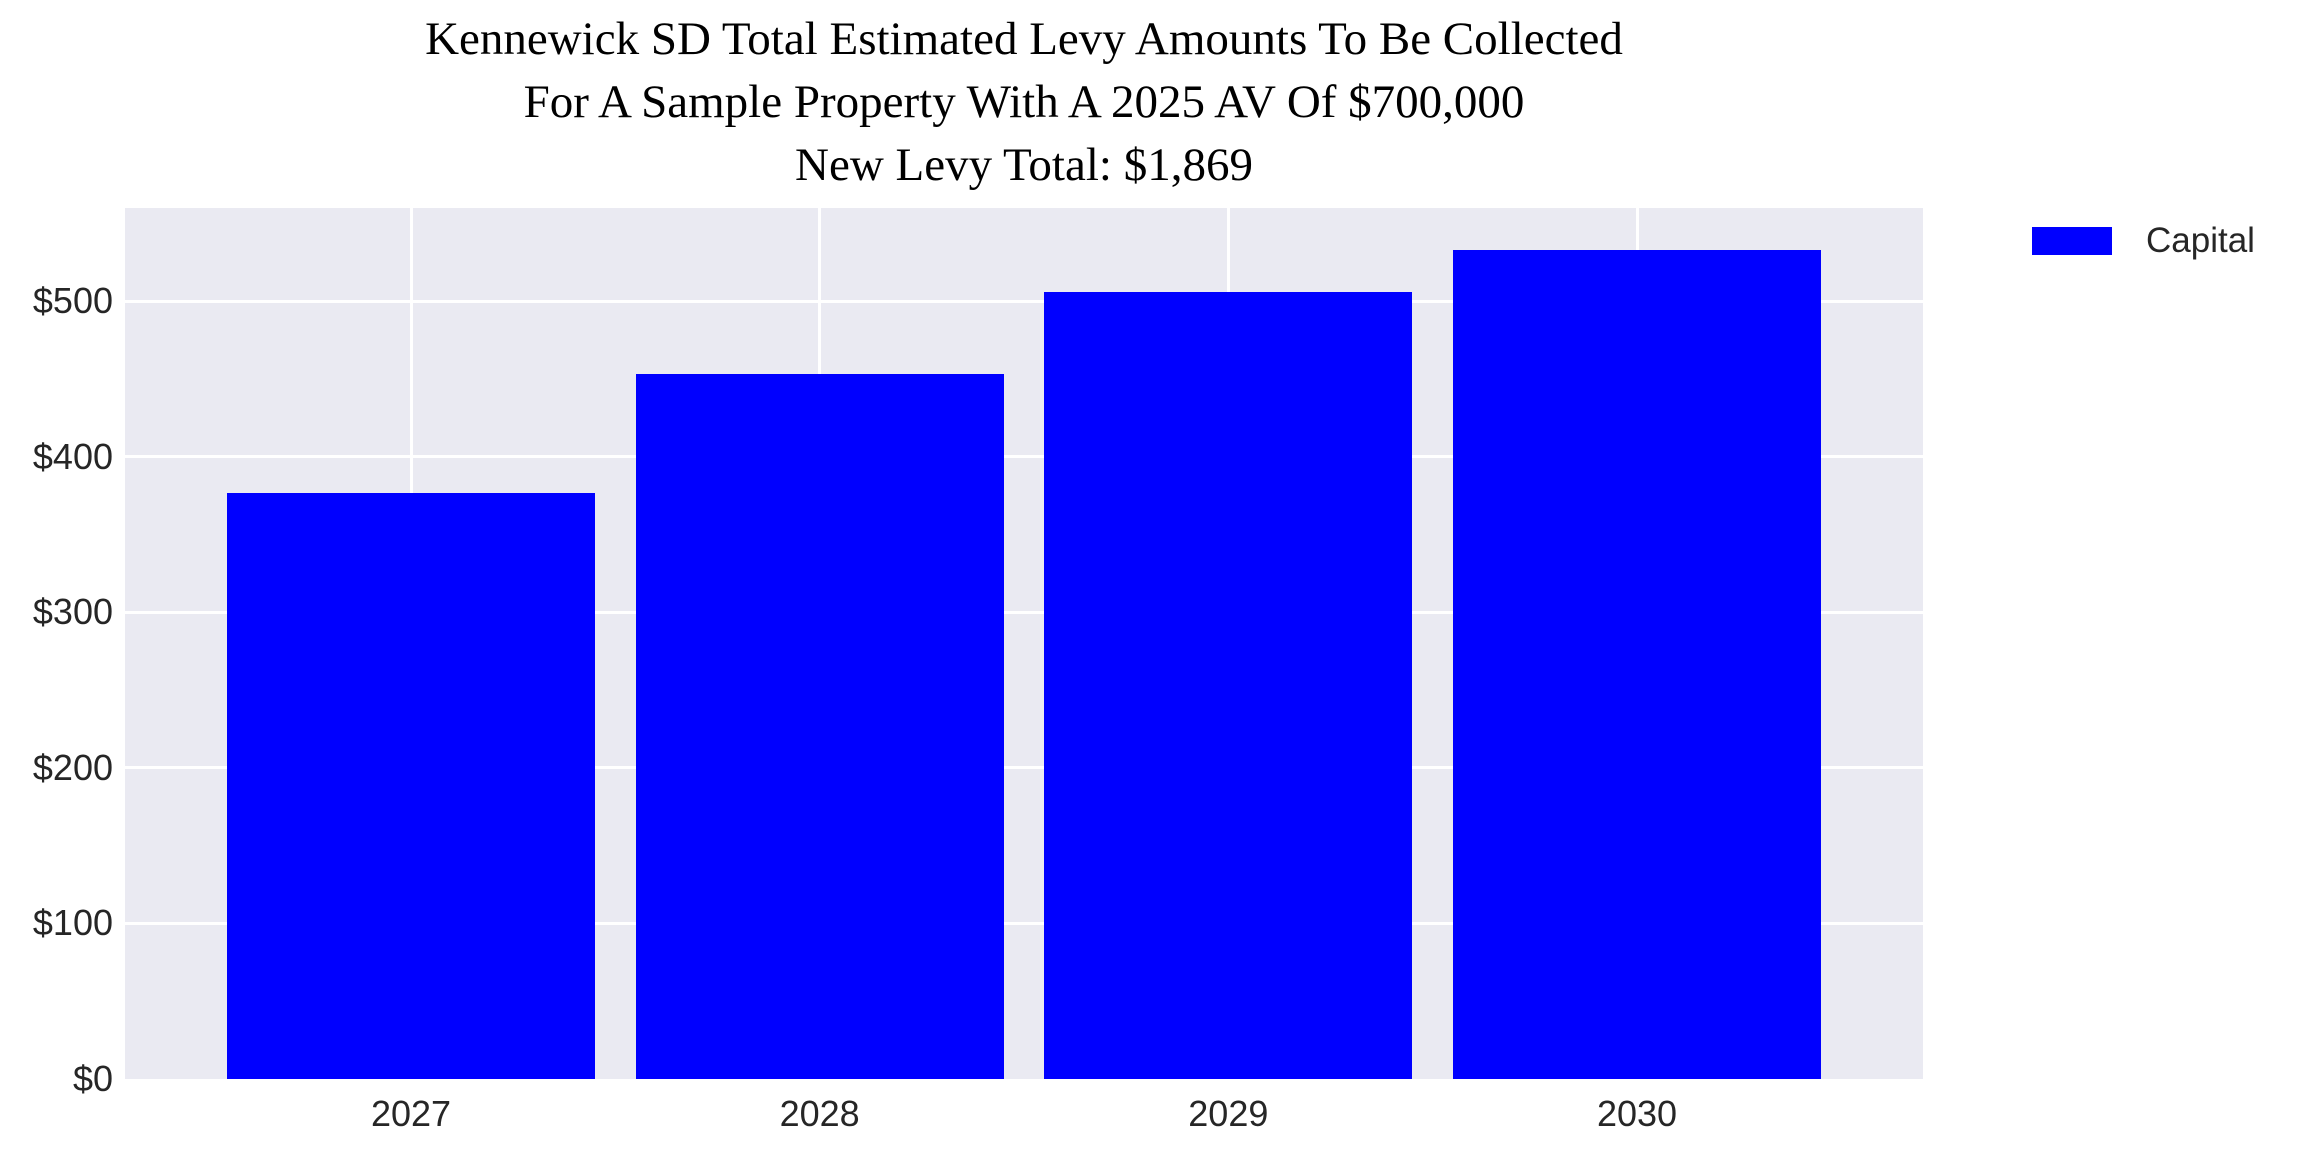 Image resolution: width=2304 pixels, height=1152 pixels. I want to click on xtick-label-2027: 2027, so click(411, 1113).